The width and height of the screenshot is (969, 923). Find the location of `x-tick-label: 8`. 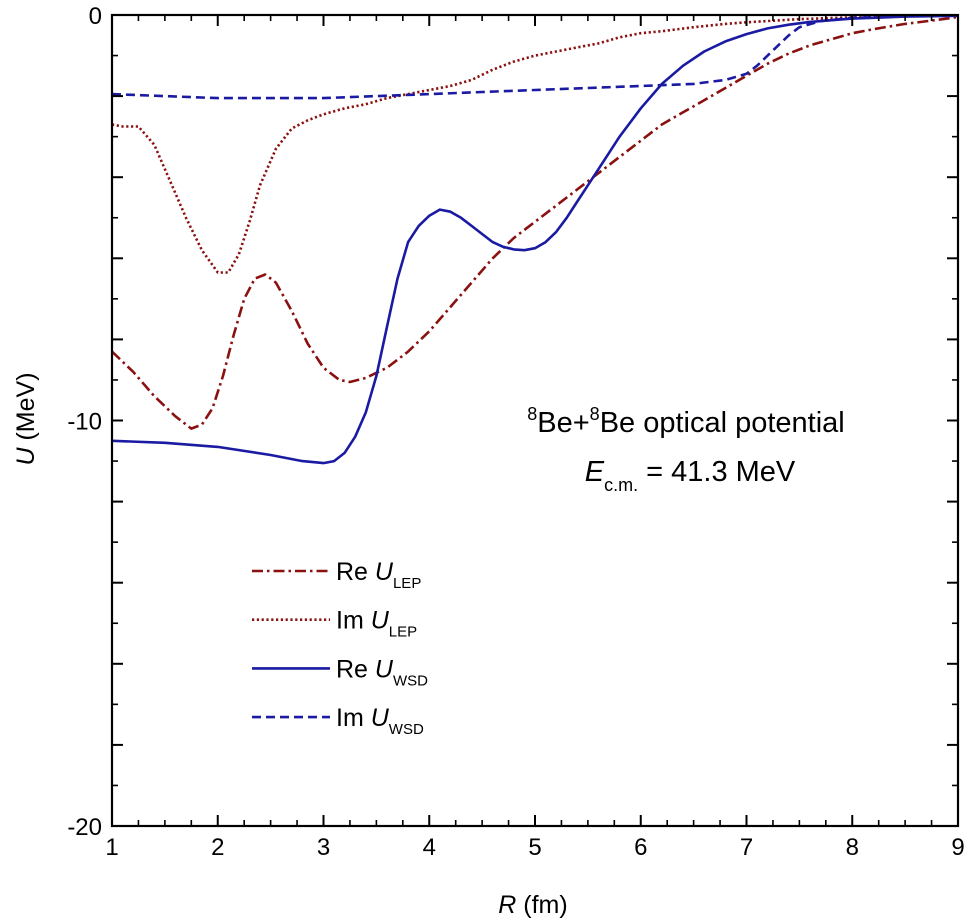

x-tick-label: 8 is located at coordinates (852, 847).